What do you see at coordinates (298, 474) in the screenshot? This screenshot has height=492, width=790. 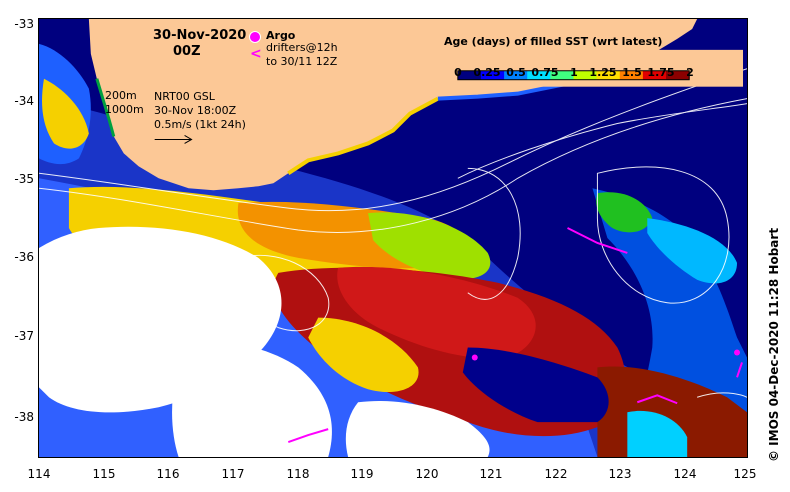 I see `lon-label: 118` at bounding box center [298, 474].